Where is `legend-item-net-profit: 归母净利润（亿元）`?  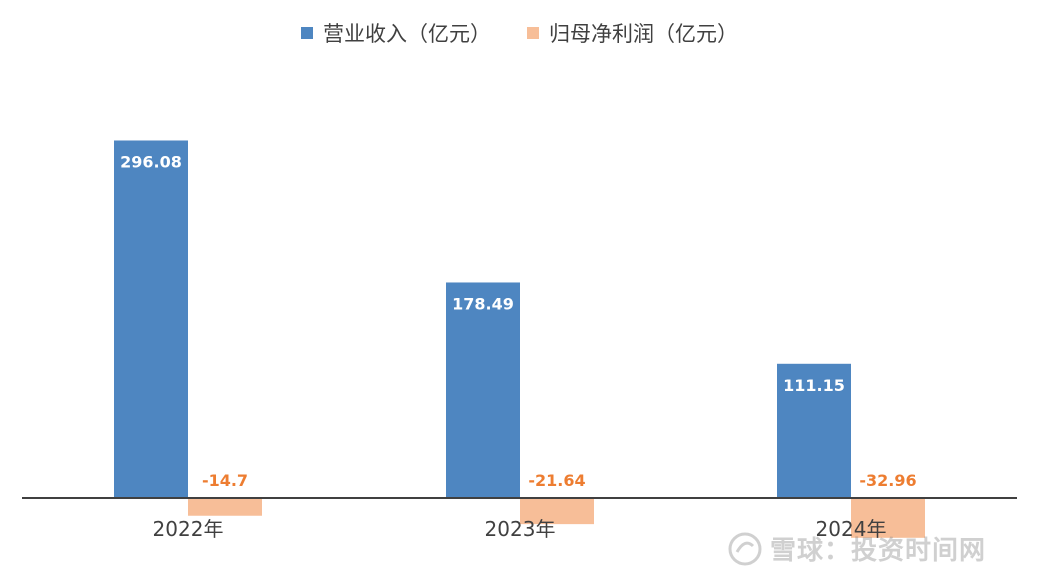 legend-item-net-profit: 归母净利润（亿元） is located at coordinates (632, 33).